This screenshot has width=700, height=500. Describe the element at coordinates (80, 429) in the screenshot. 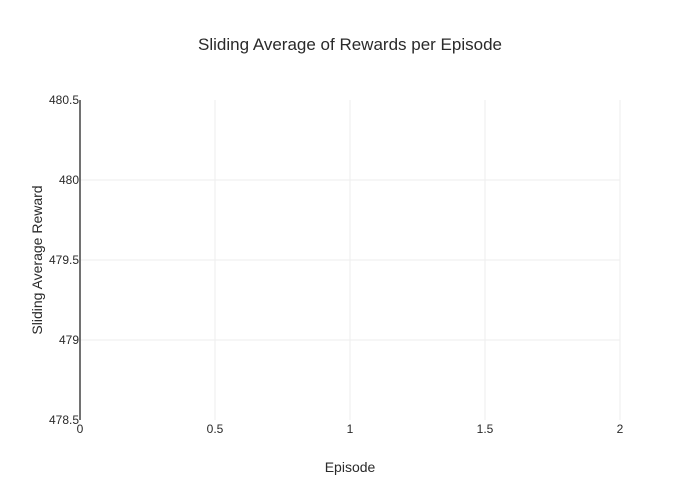

I see `x-tick-label: 0` at that location.